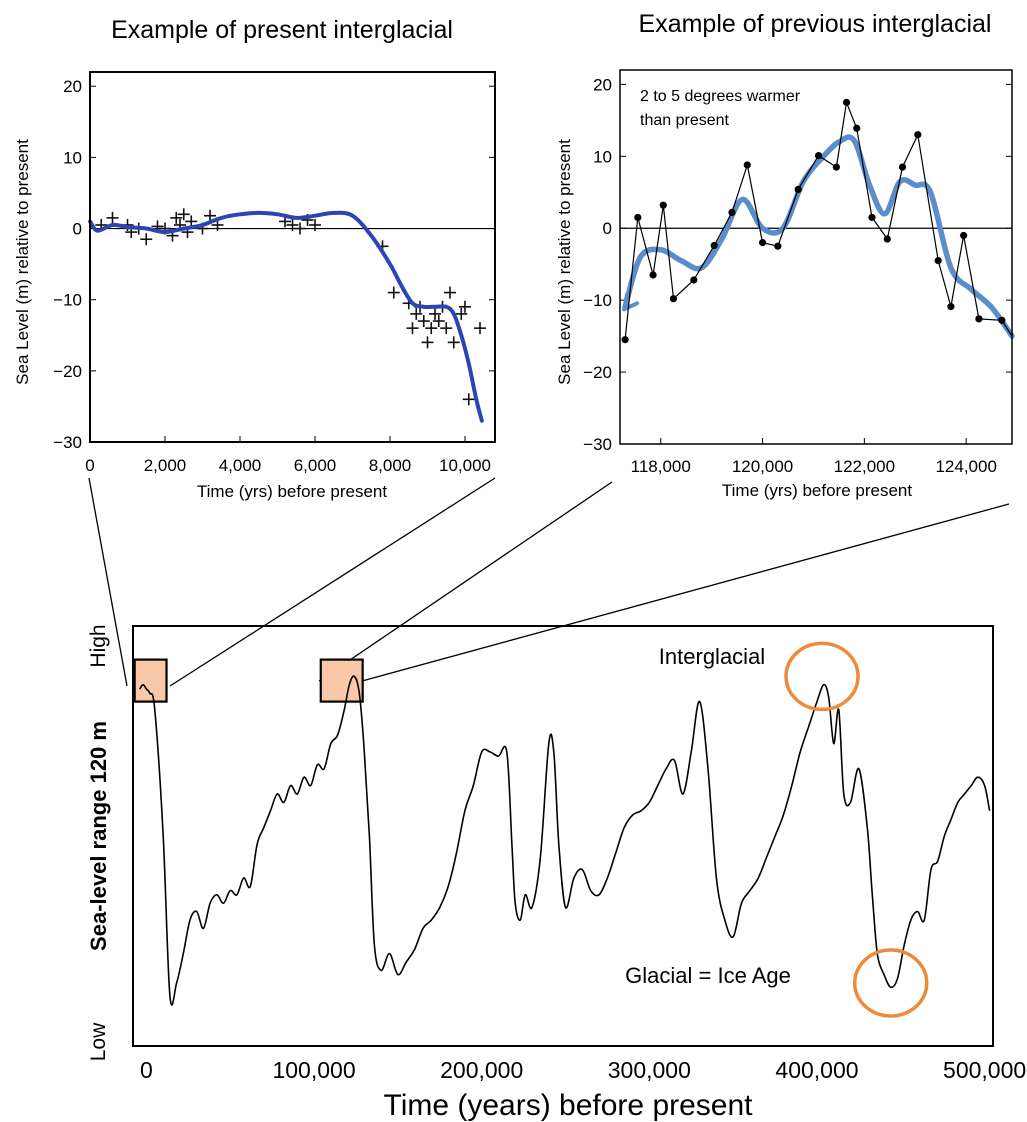 The image size is (1027, 1122). I want to click on previous-raw-line, so click(818, 220).